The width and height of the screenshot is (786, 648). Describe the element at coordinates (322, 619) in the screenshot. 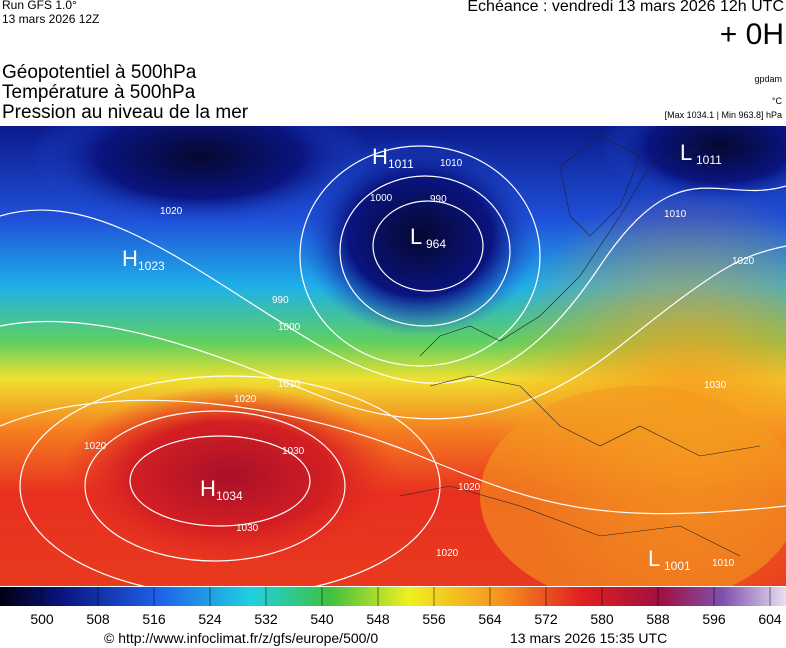

I see `colorbar-label: 540` at that location.